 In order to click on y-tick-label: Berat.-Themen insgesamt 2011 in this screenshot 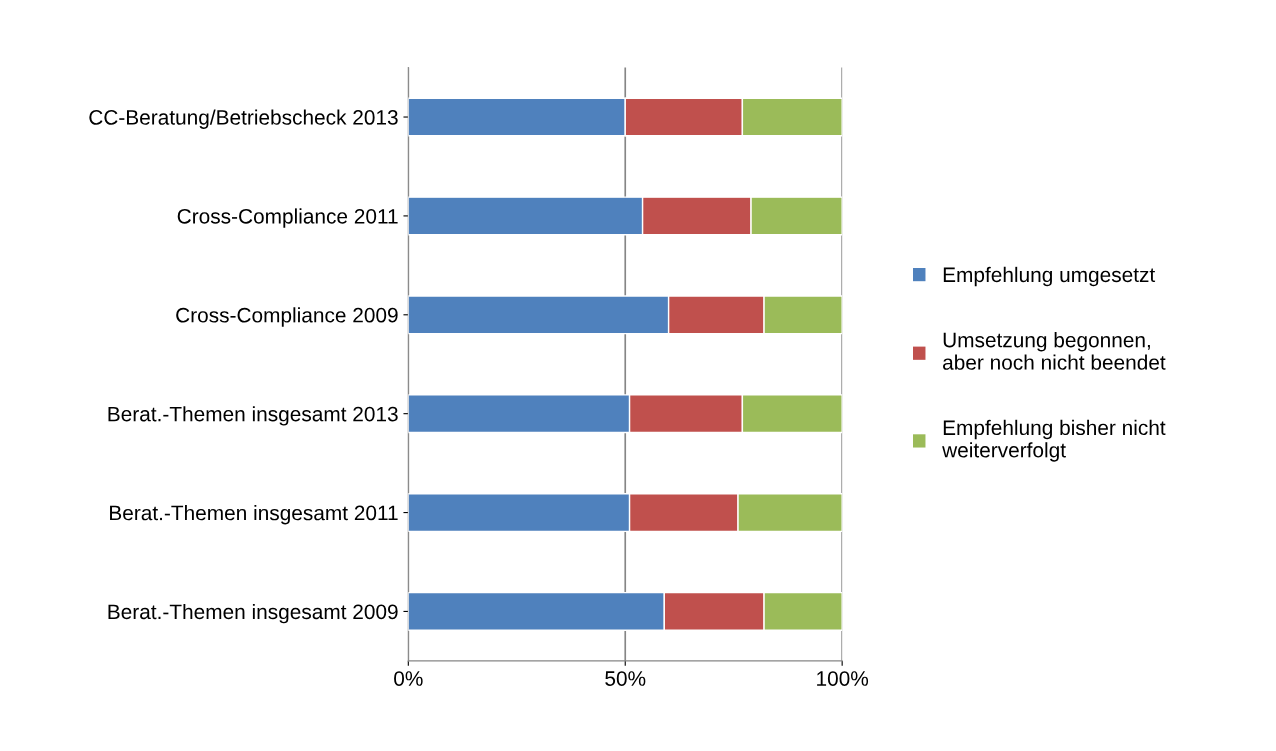, I will do `click(254, 515)`.